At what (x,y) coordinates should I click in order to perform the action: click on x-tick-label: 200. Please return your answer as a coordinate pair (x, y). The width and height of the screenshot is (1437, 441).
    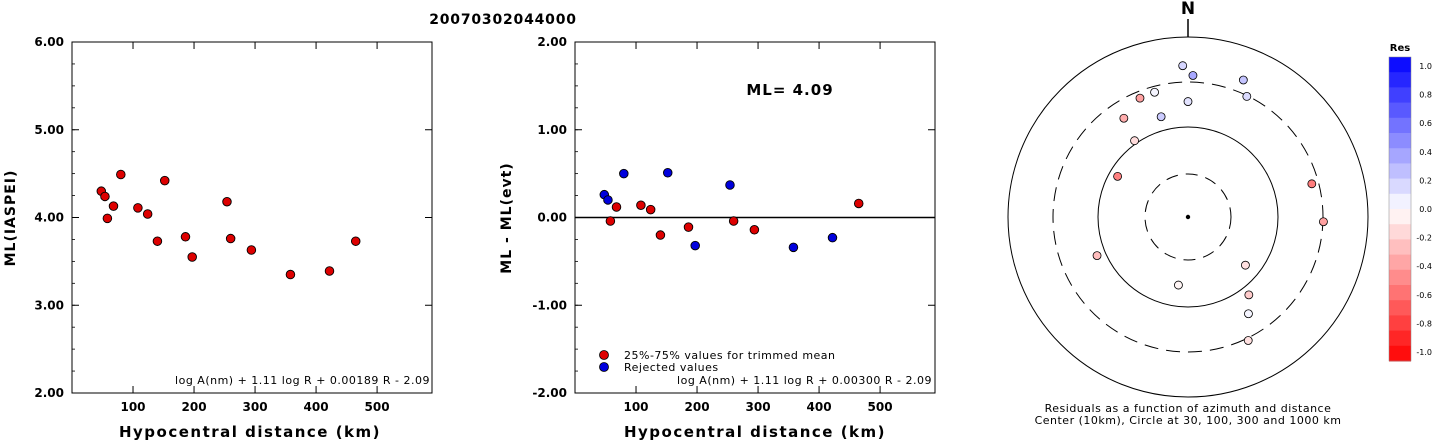
    Looking at the image, I should click on (697, 407).